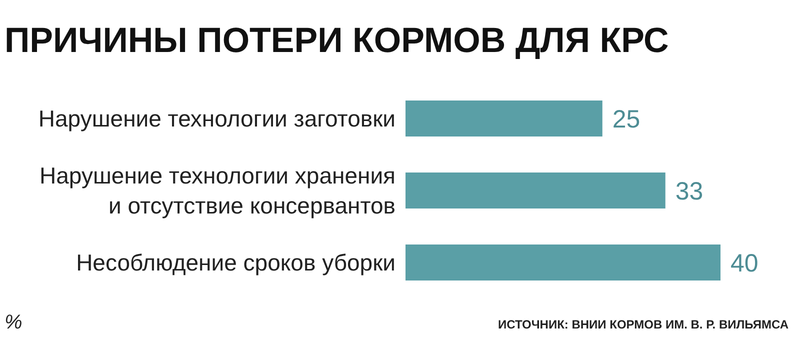 This screenshot has width=796, height=348. What do you see at coordinates (744, 264) in the screenshot?
I see `data-label: 40` at bounding box center [744, 264].